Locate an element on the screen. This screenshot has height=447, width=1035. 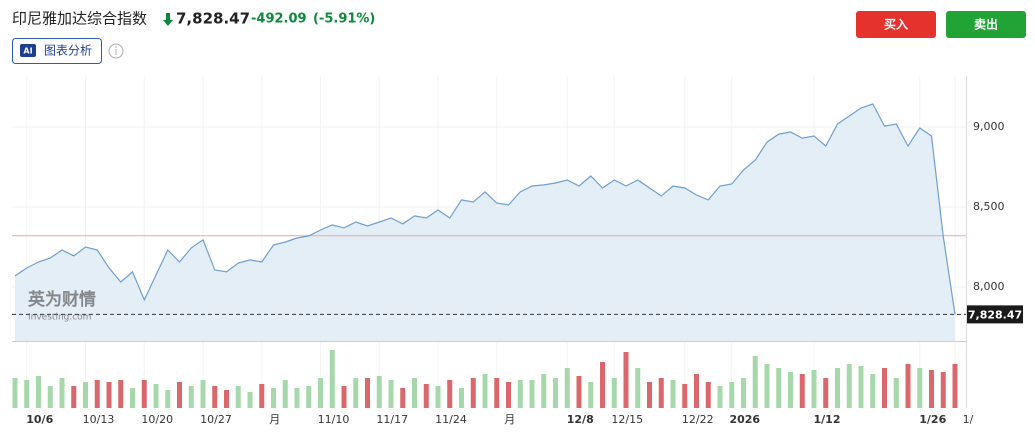
last-price-tag is located at coordinates (995, 314).